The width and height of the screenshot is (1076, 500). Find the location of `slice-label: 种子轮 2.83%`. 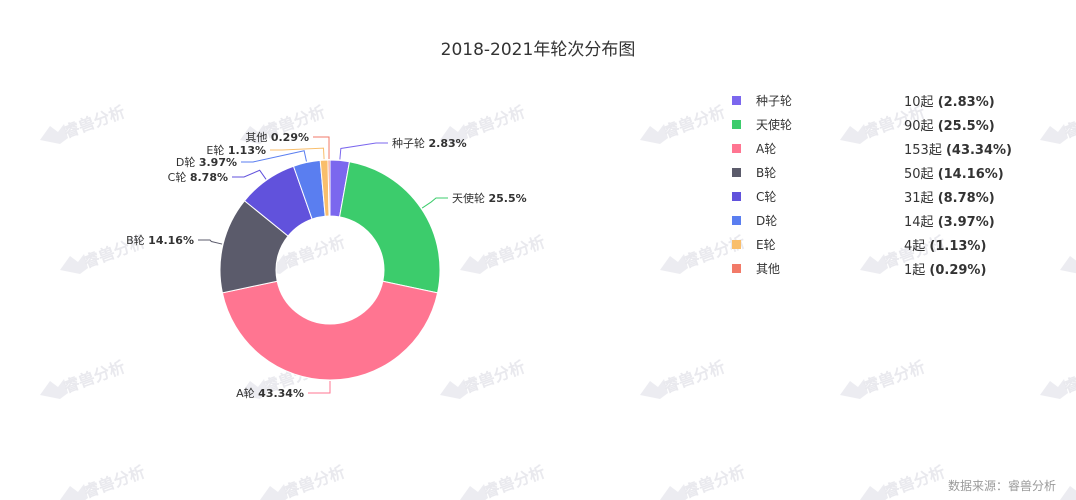

slice-label: 种子轮 2.83% is located at coordinates (429, 143).